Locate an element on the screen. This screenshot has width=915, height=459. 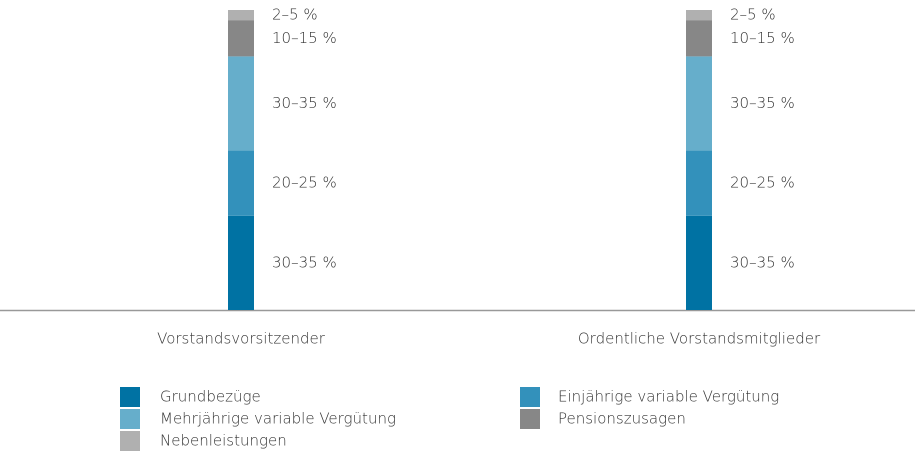
legend-label: Einjährige variable Vergütung is located at coordinates (668, 397).